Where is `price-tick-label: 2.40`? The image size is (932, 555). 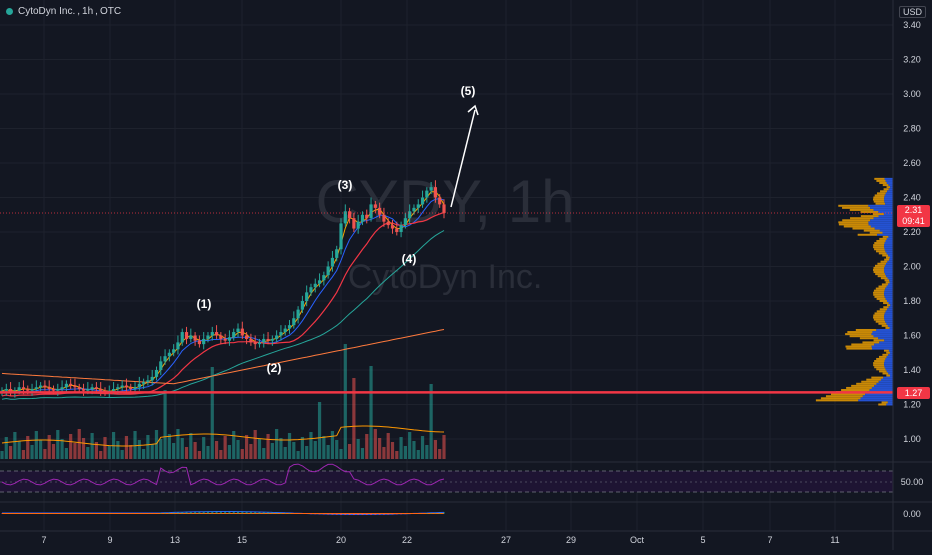 price-tick-label: 2.40 is located at coordinates (912, 198).